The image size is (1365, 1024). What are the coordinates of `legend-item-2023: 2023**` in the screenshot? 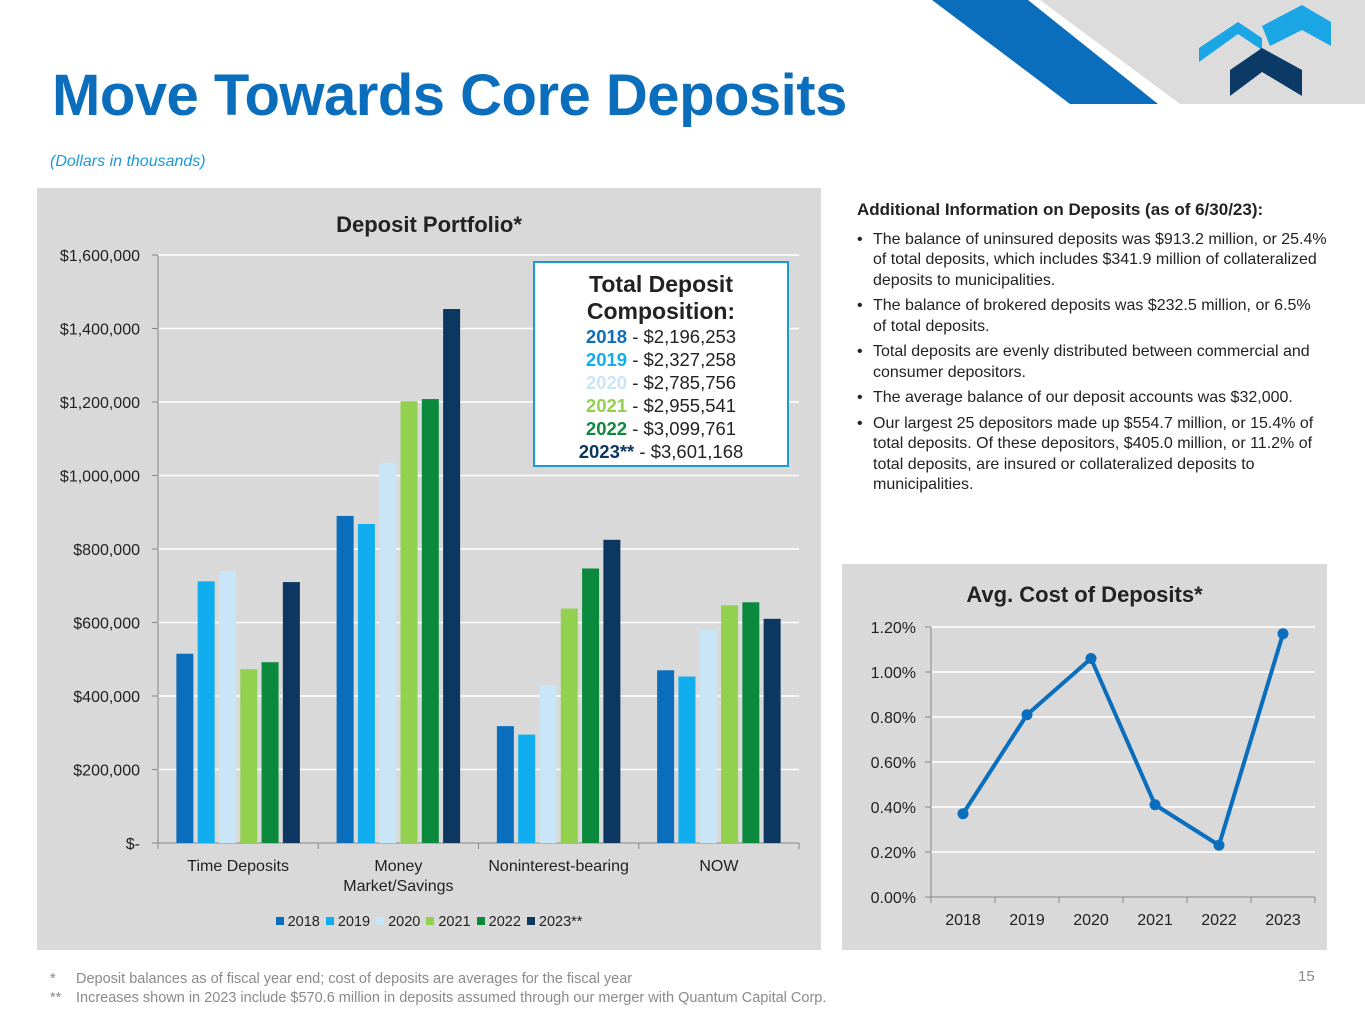 It's located at (554, 922).